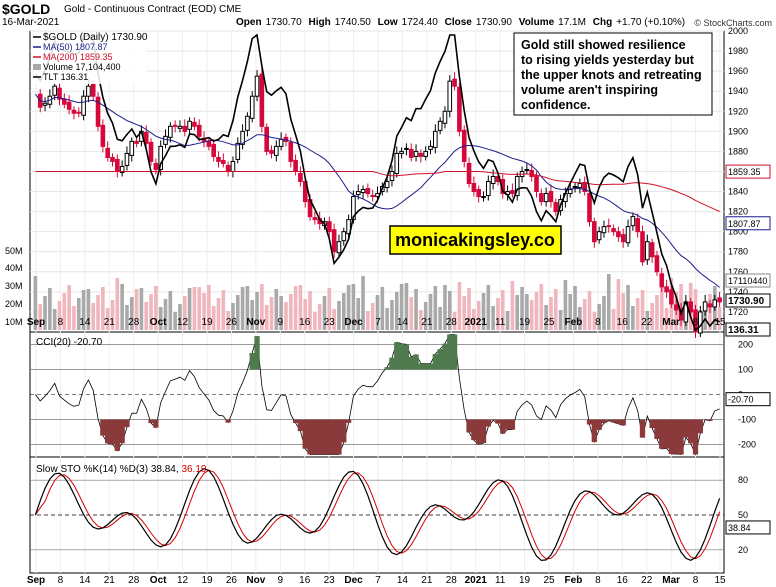 This screenshot has width=776, height=587. What do you see at coordinates (330, 580) in the screenshot?
I see `x-tick-label: 23` at bounding box center [330, 580].